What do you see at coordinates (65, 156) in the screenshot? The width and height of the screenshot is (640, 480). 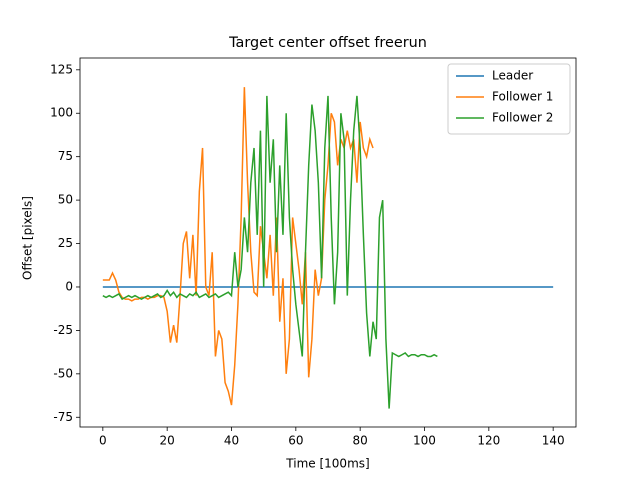 I see `y-tick-label: 75` at bounding box center [65, 156].